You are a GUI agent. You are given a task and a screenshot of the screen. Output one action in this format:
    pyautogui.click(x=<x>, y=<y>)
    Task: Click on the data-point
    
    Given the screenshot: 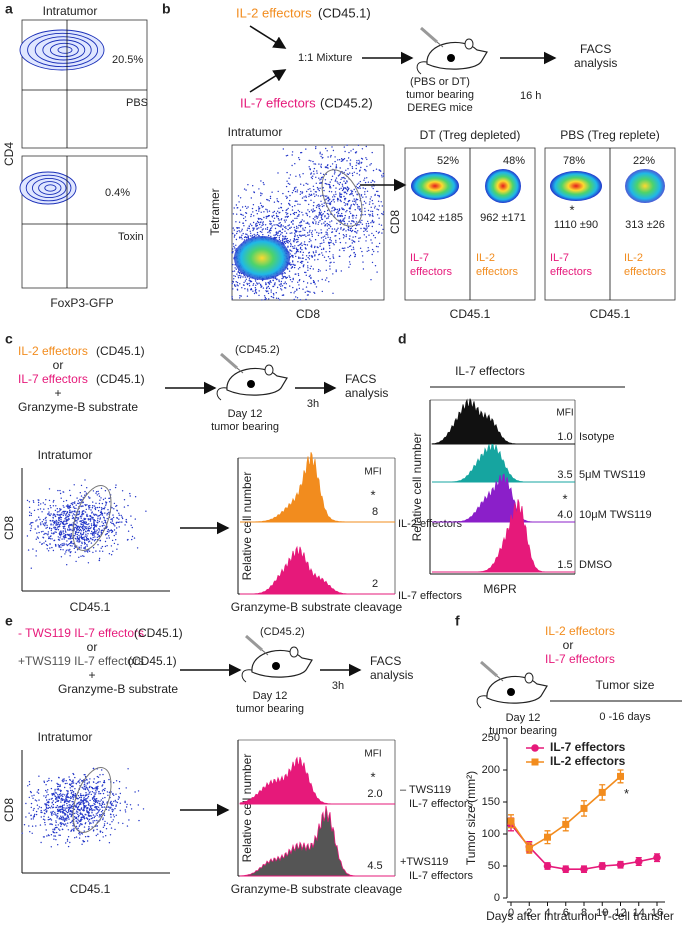 What is the action you would take?
    pyautogui.click(x=584, y=869)
    